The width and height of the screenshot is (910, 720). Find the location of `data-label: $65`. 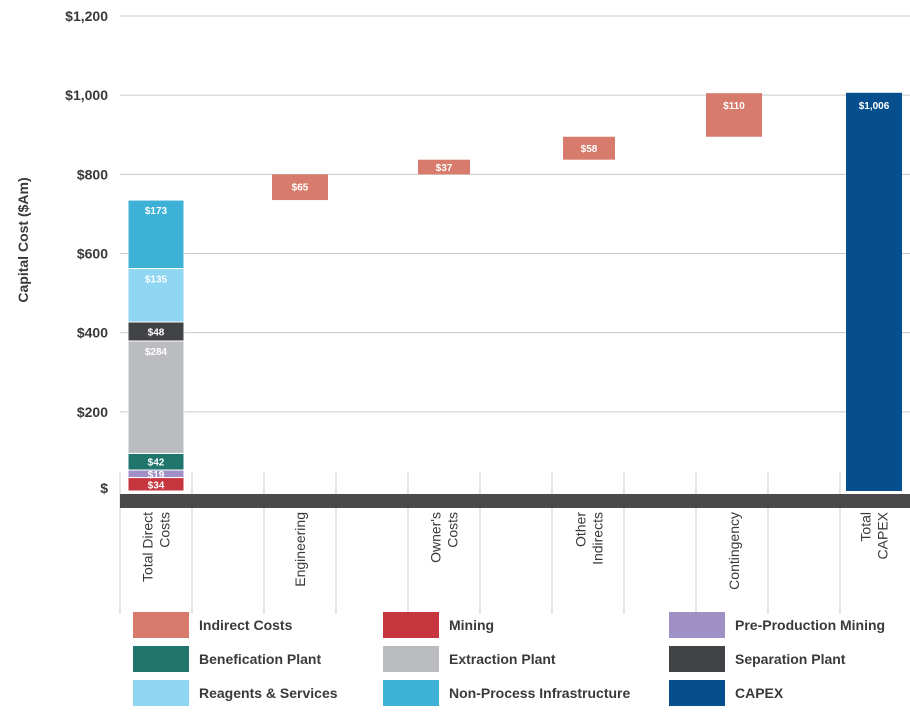

data-label: $65 is located at coordinates (300, 187).